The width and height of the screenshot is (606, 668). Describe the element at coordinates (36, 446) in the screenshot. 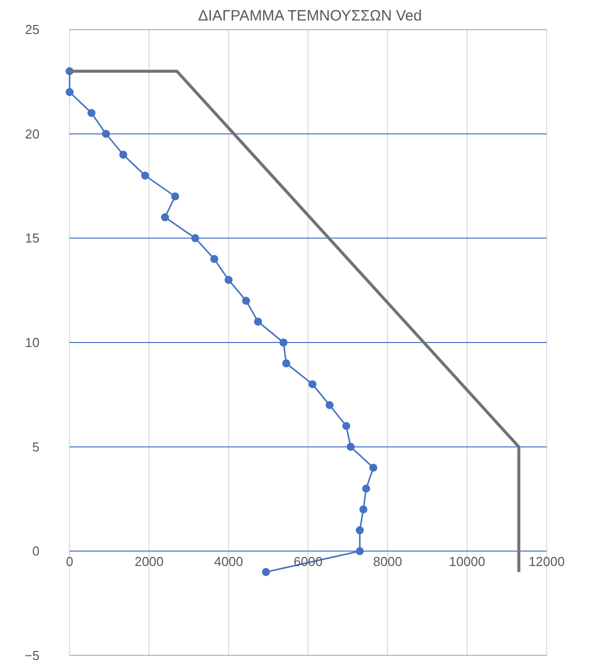

I see `y-tick-label: 5` at that location.